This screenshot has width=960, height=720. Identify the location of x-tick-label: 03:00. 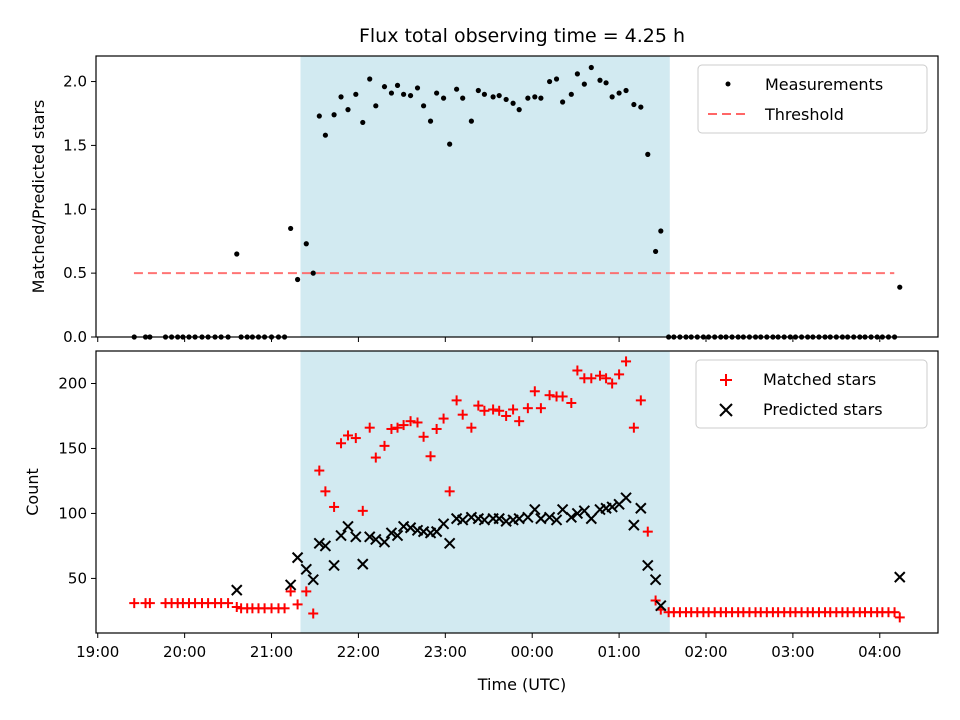
(792, 652).